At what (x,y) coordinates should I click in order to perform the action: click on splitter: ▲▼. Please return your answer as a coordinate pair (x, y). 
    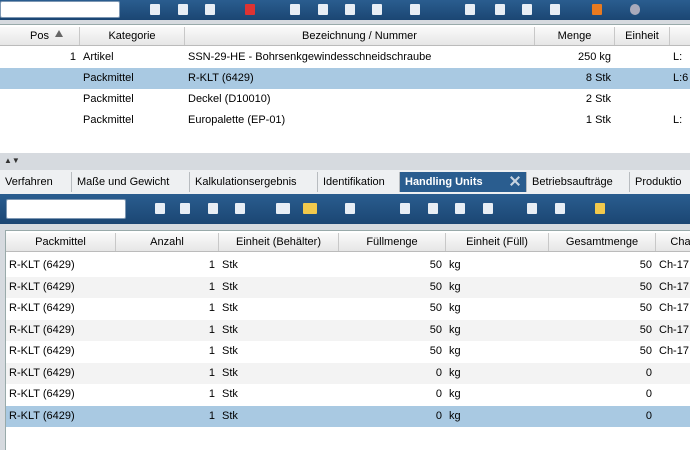
    Looking at the image, I should click on (12, 160).